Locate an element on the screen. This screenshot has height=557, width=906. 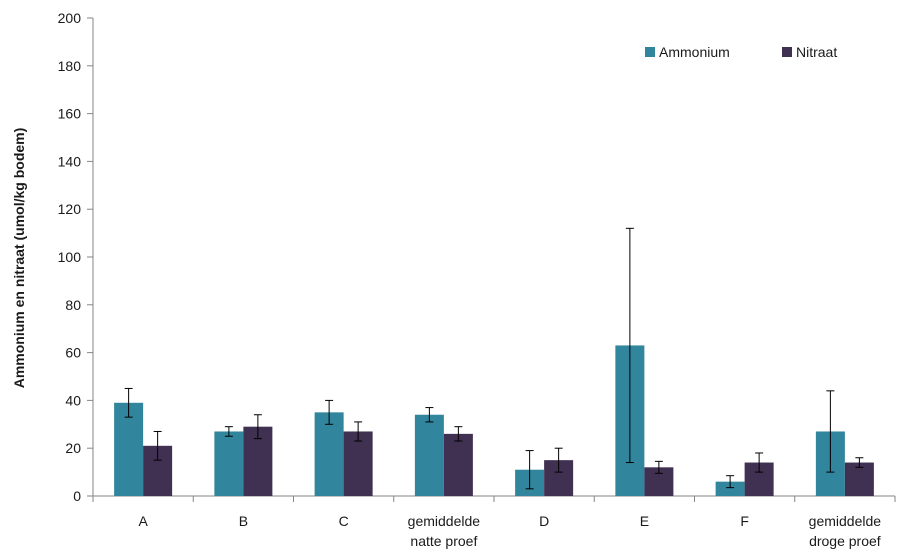
x-tick-label: A is located at coordinates (143, 521).